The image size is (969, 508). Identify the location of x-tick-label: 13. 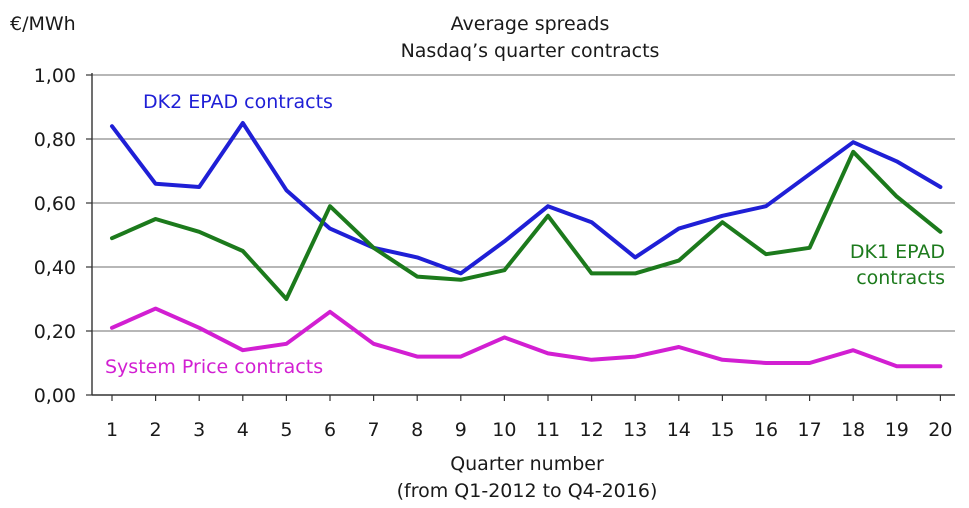
(635, 430).